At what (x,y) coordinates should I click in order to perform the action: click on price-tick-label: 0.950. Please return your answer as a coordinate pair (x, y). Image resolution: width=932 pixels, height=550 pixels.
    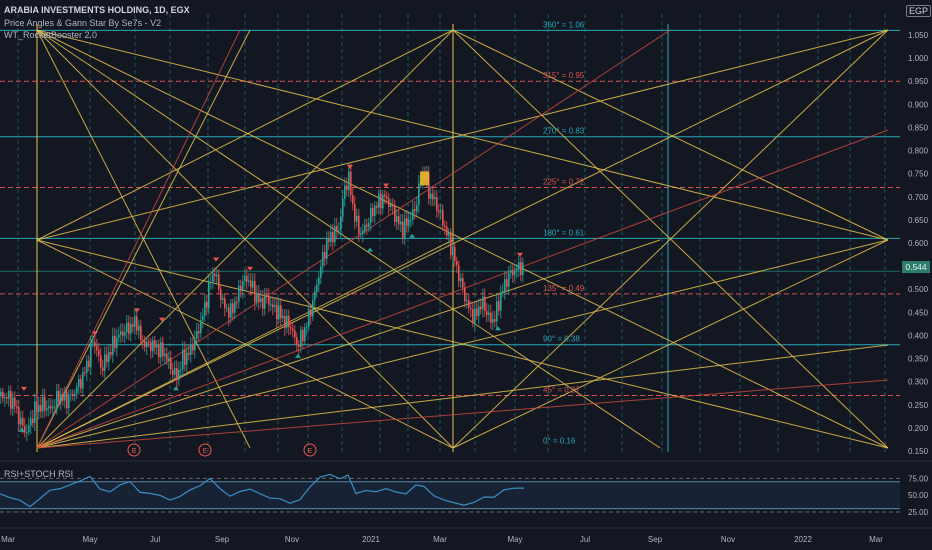
    Looking at the image, I should click on (918, 81).